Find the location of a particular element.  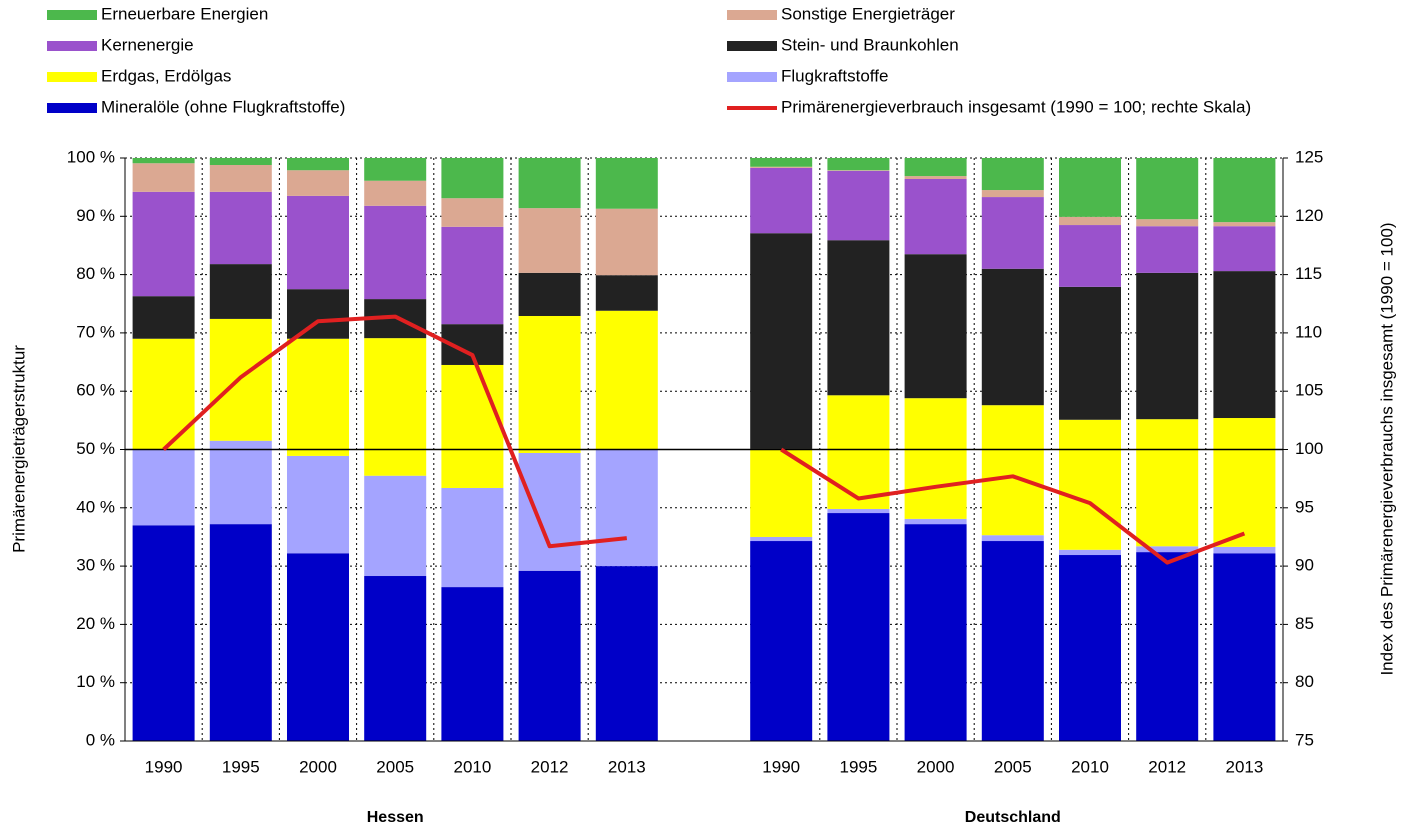

x-tick-label: 2013 is located at coordinates (1244, 766).